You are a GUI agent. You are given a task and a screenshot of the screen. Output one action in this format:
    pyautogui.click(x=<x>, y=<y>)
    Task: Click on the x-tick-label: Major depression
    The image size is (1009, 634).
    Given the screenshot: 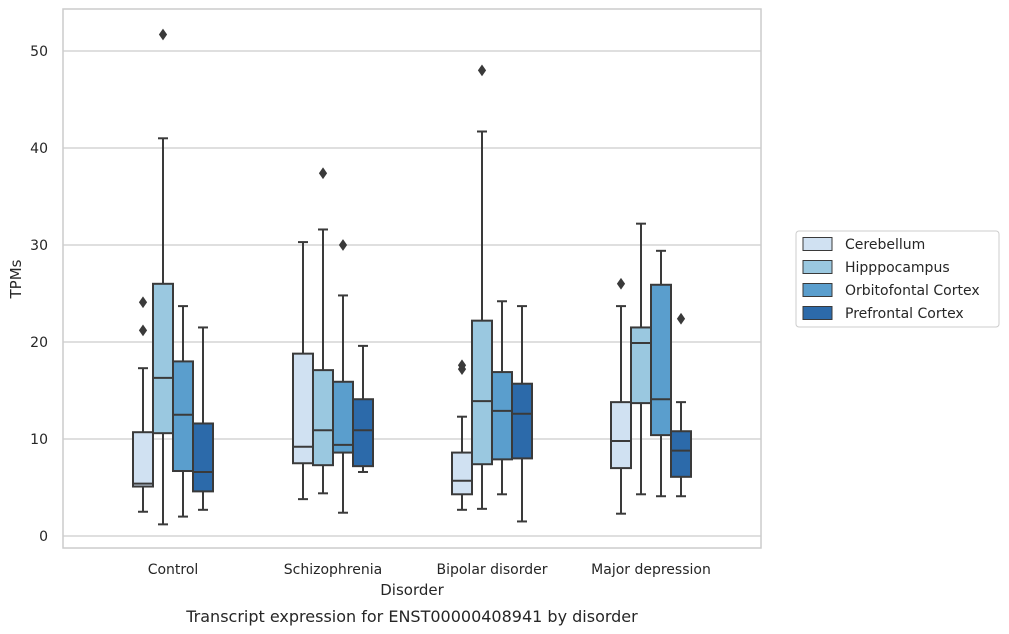 What is the action you would take?
    pyautogui.click(x=651, y=570)
    